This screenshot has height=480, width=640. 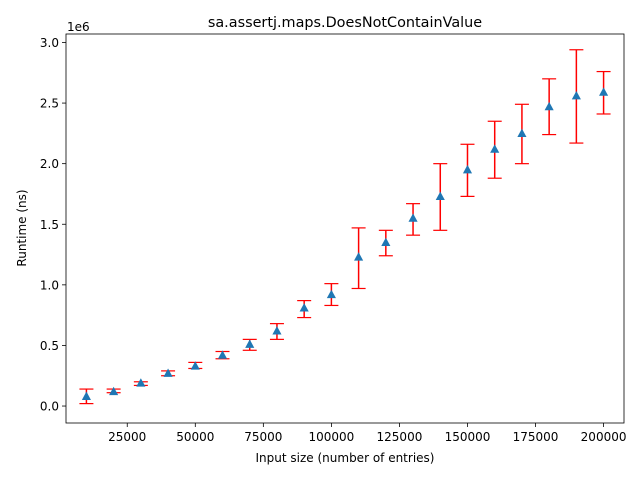 What do you see at coordinates (49, 225) in the screenshot?
I see `y-tick-label: 1.5` at bounding box center [49, 225].